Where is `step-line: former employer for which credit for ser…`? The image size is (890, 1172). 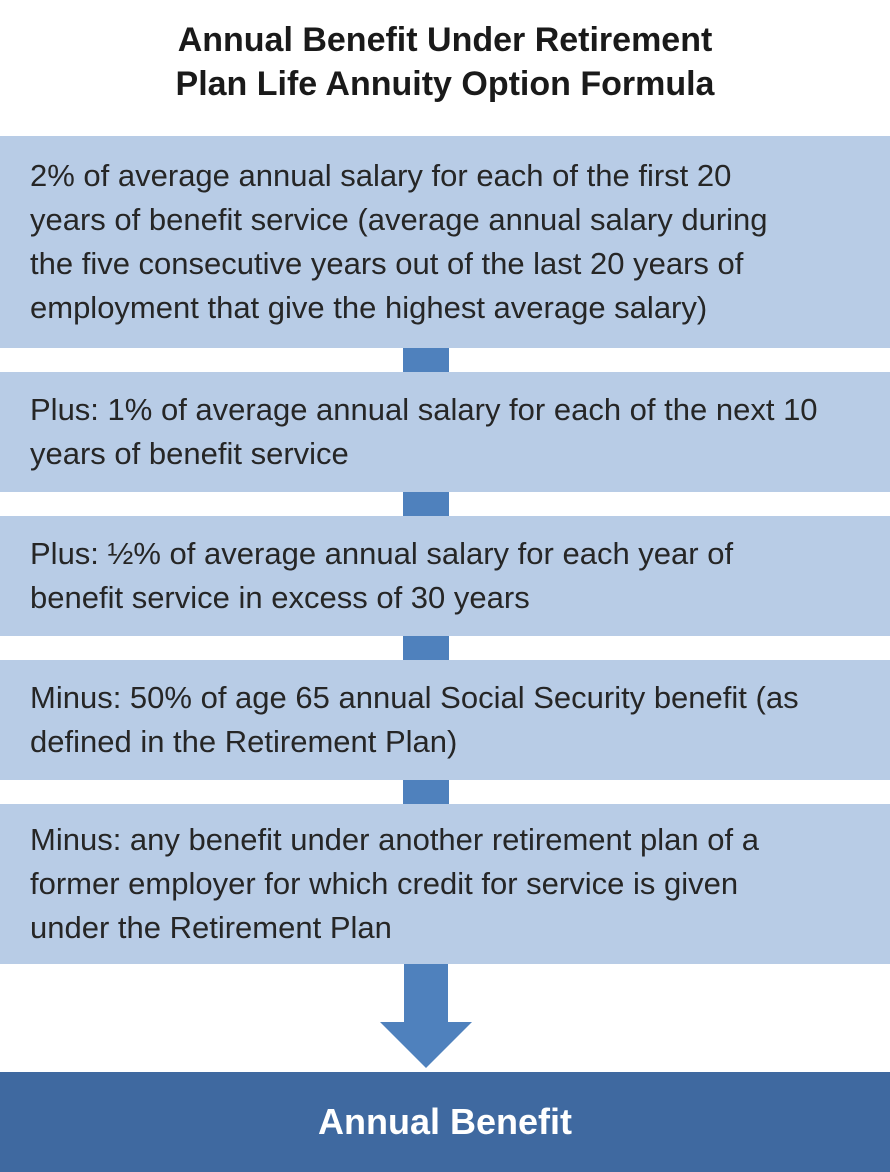 step-line: former employer for which credit for ser… is located at coordinates (384, 883).